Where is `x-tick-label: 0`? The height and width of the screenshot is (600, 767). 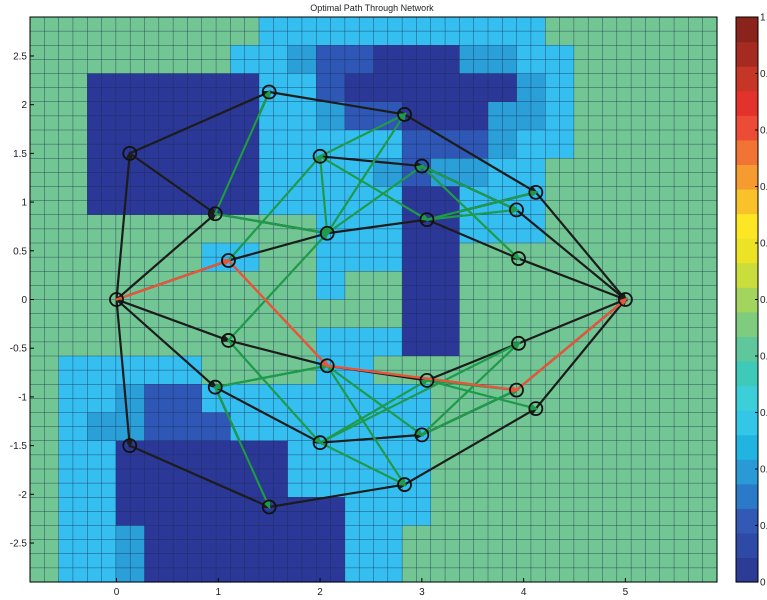
x-tick-label: 0 is located at coordinates (117, 592).